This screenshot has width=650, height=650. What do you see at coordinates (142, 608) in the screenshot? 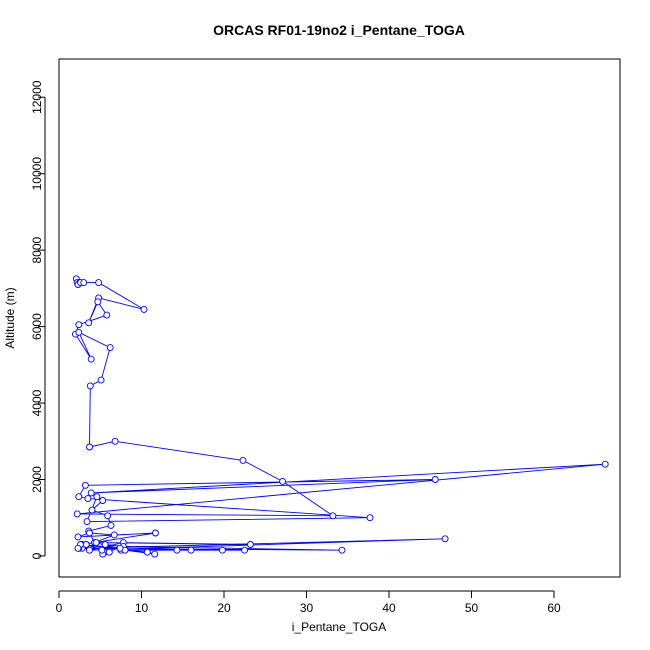
I see `x-tick-label: 10` at bounding box center [142, 608].